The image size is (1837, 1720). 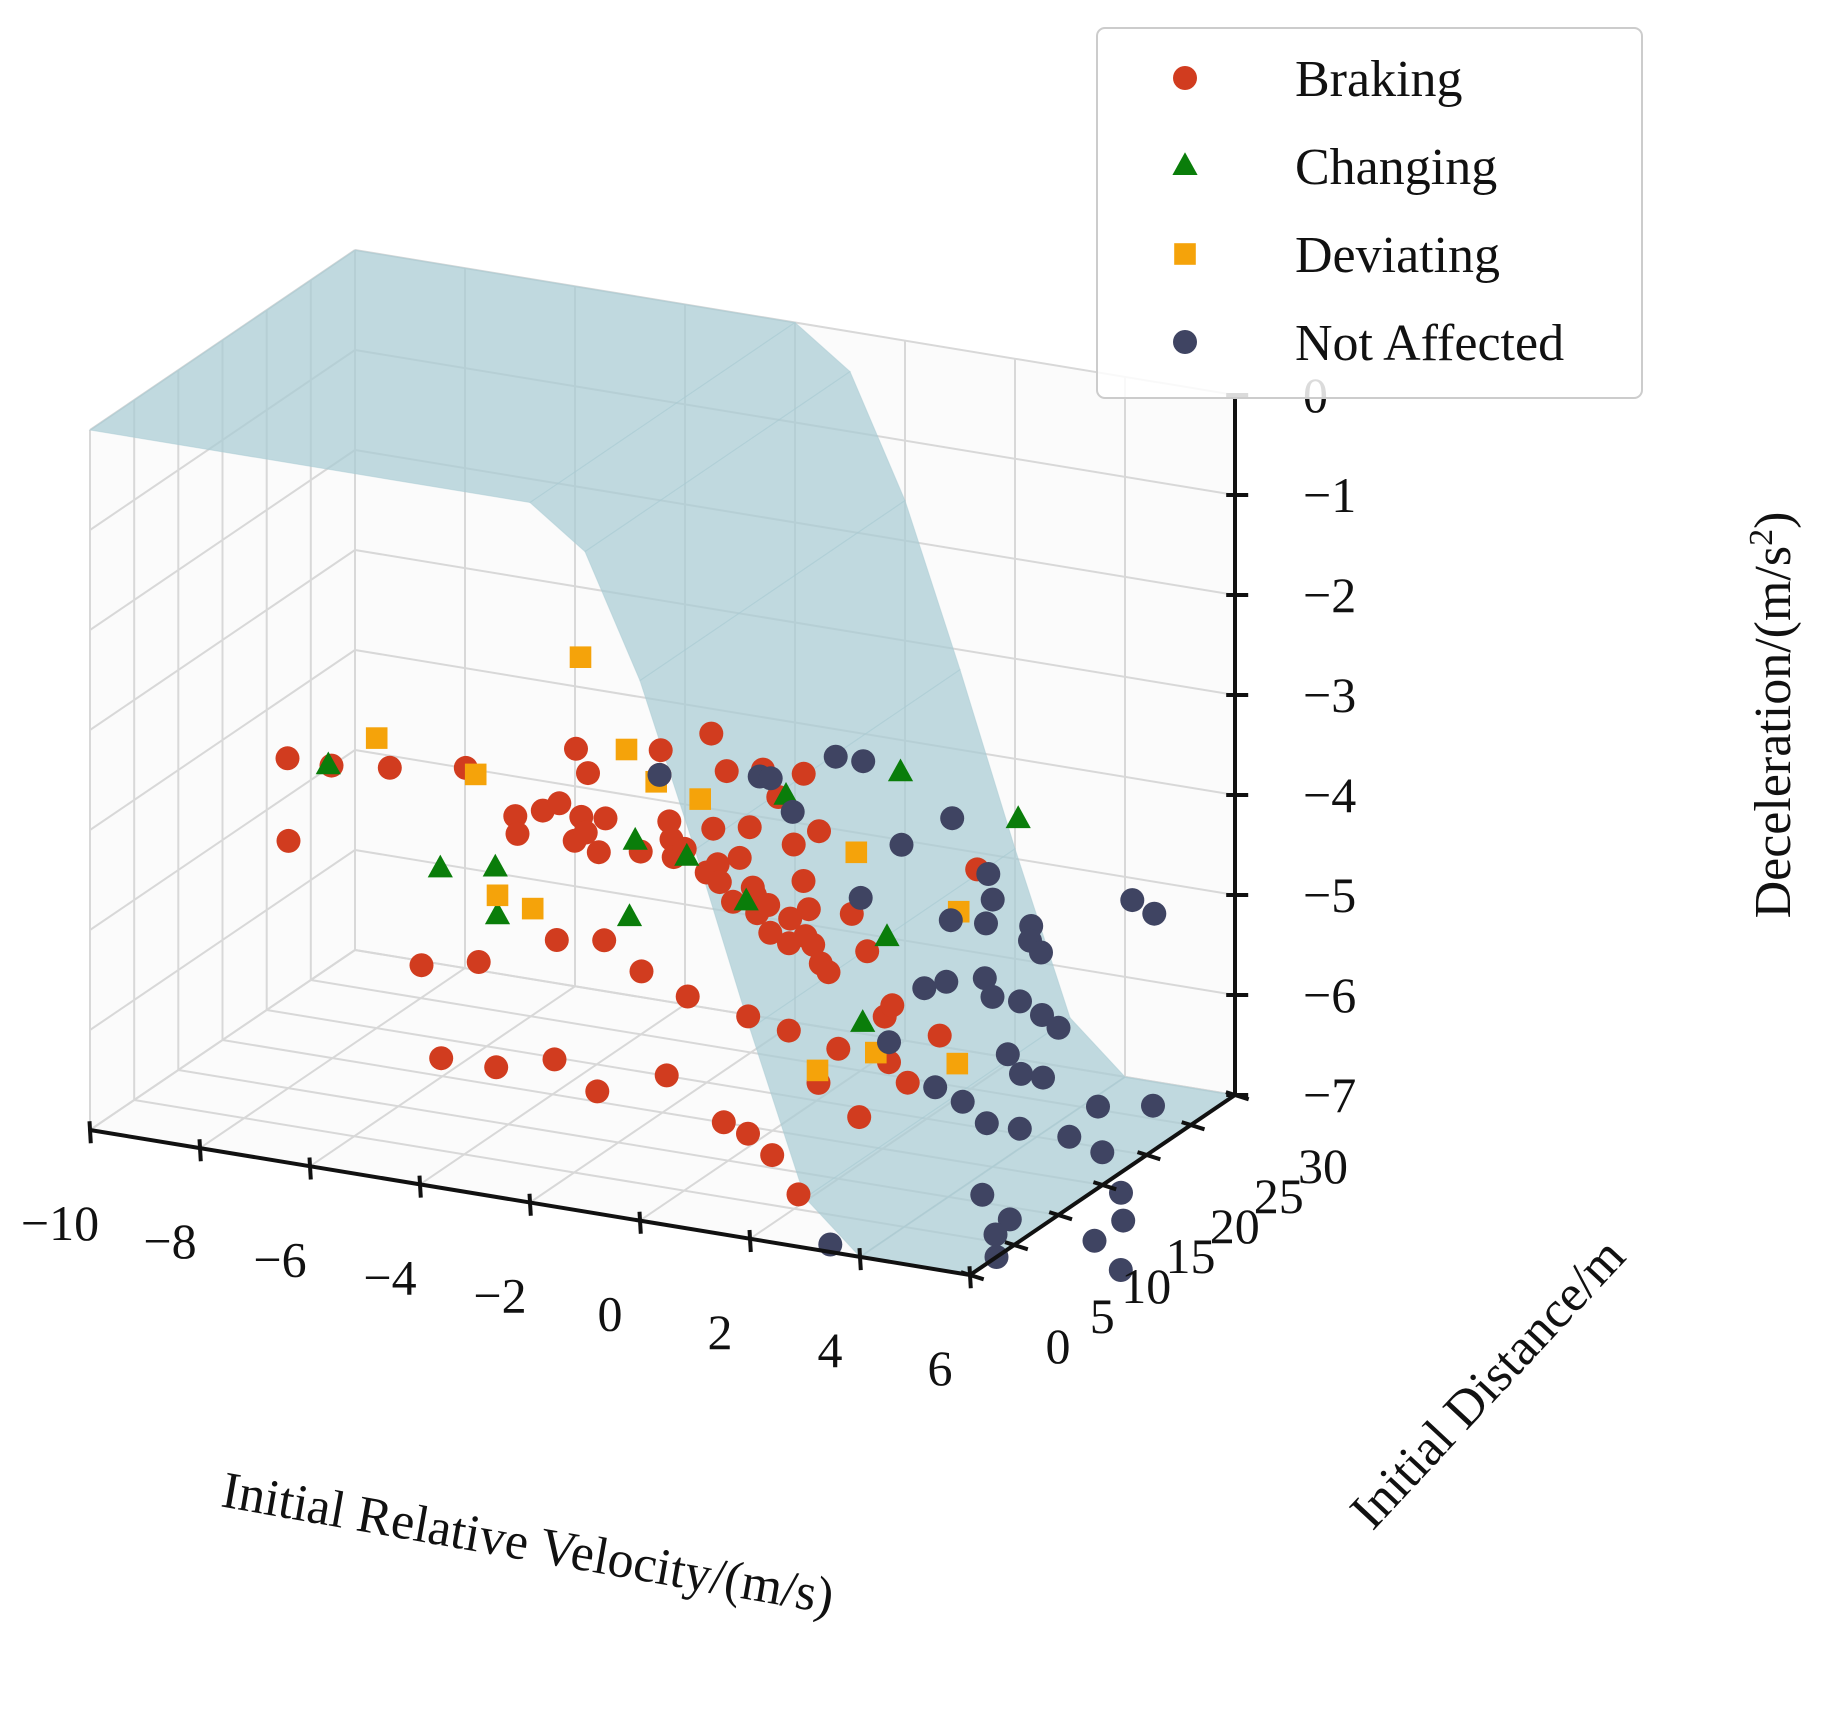 I want to click on legend-label-braking: Braking, so click(x=1379, y=79).